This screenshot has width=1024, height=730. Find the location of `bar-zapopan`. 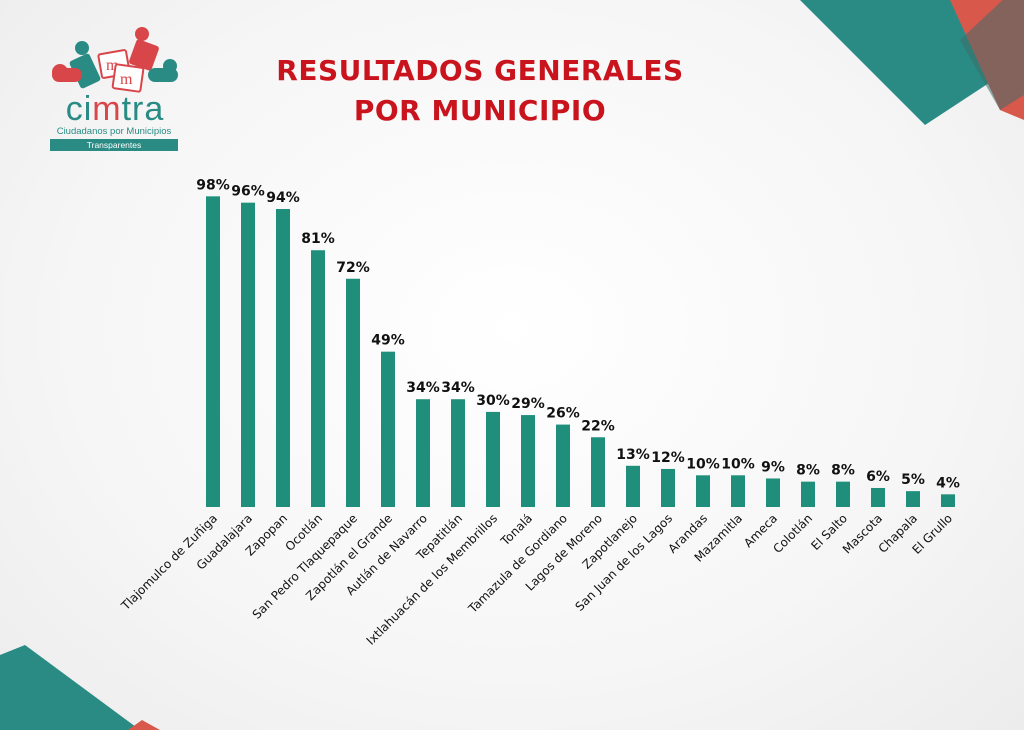

bar-zapopan is located at coordinates (283, 358).